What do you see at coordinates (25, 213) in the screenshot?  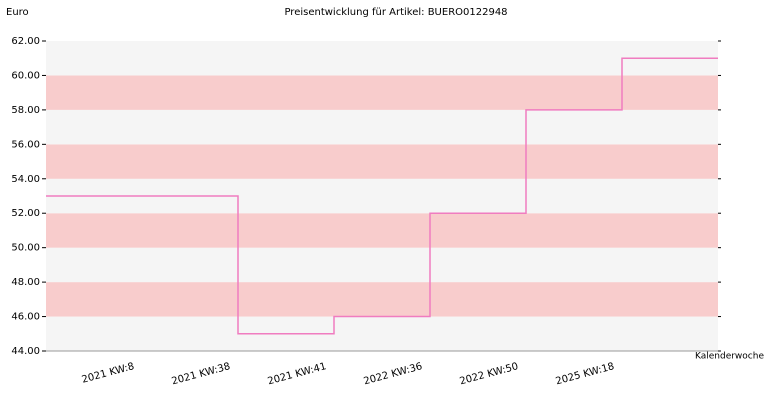 I see `y-tick-label: 52.00` at bounding box center [25, 213].